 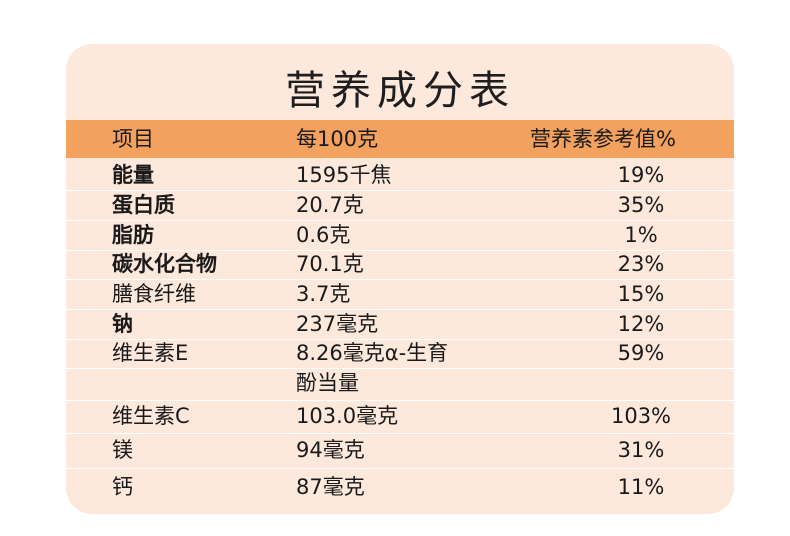 What do you see at coordinates (150, 353) in the screenshot?
I see `row-name-vitamin-e: 维生素E` at bounding box center [150, 353].